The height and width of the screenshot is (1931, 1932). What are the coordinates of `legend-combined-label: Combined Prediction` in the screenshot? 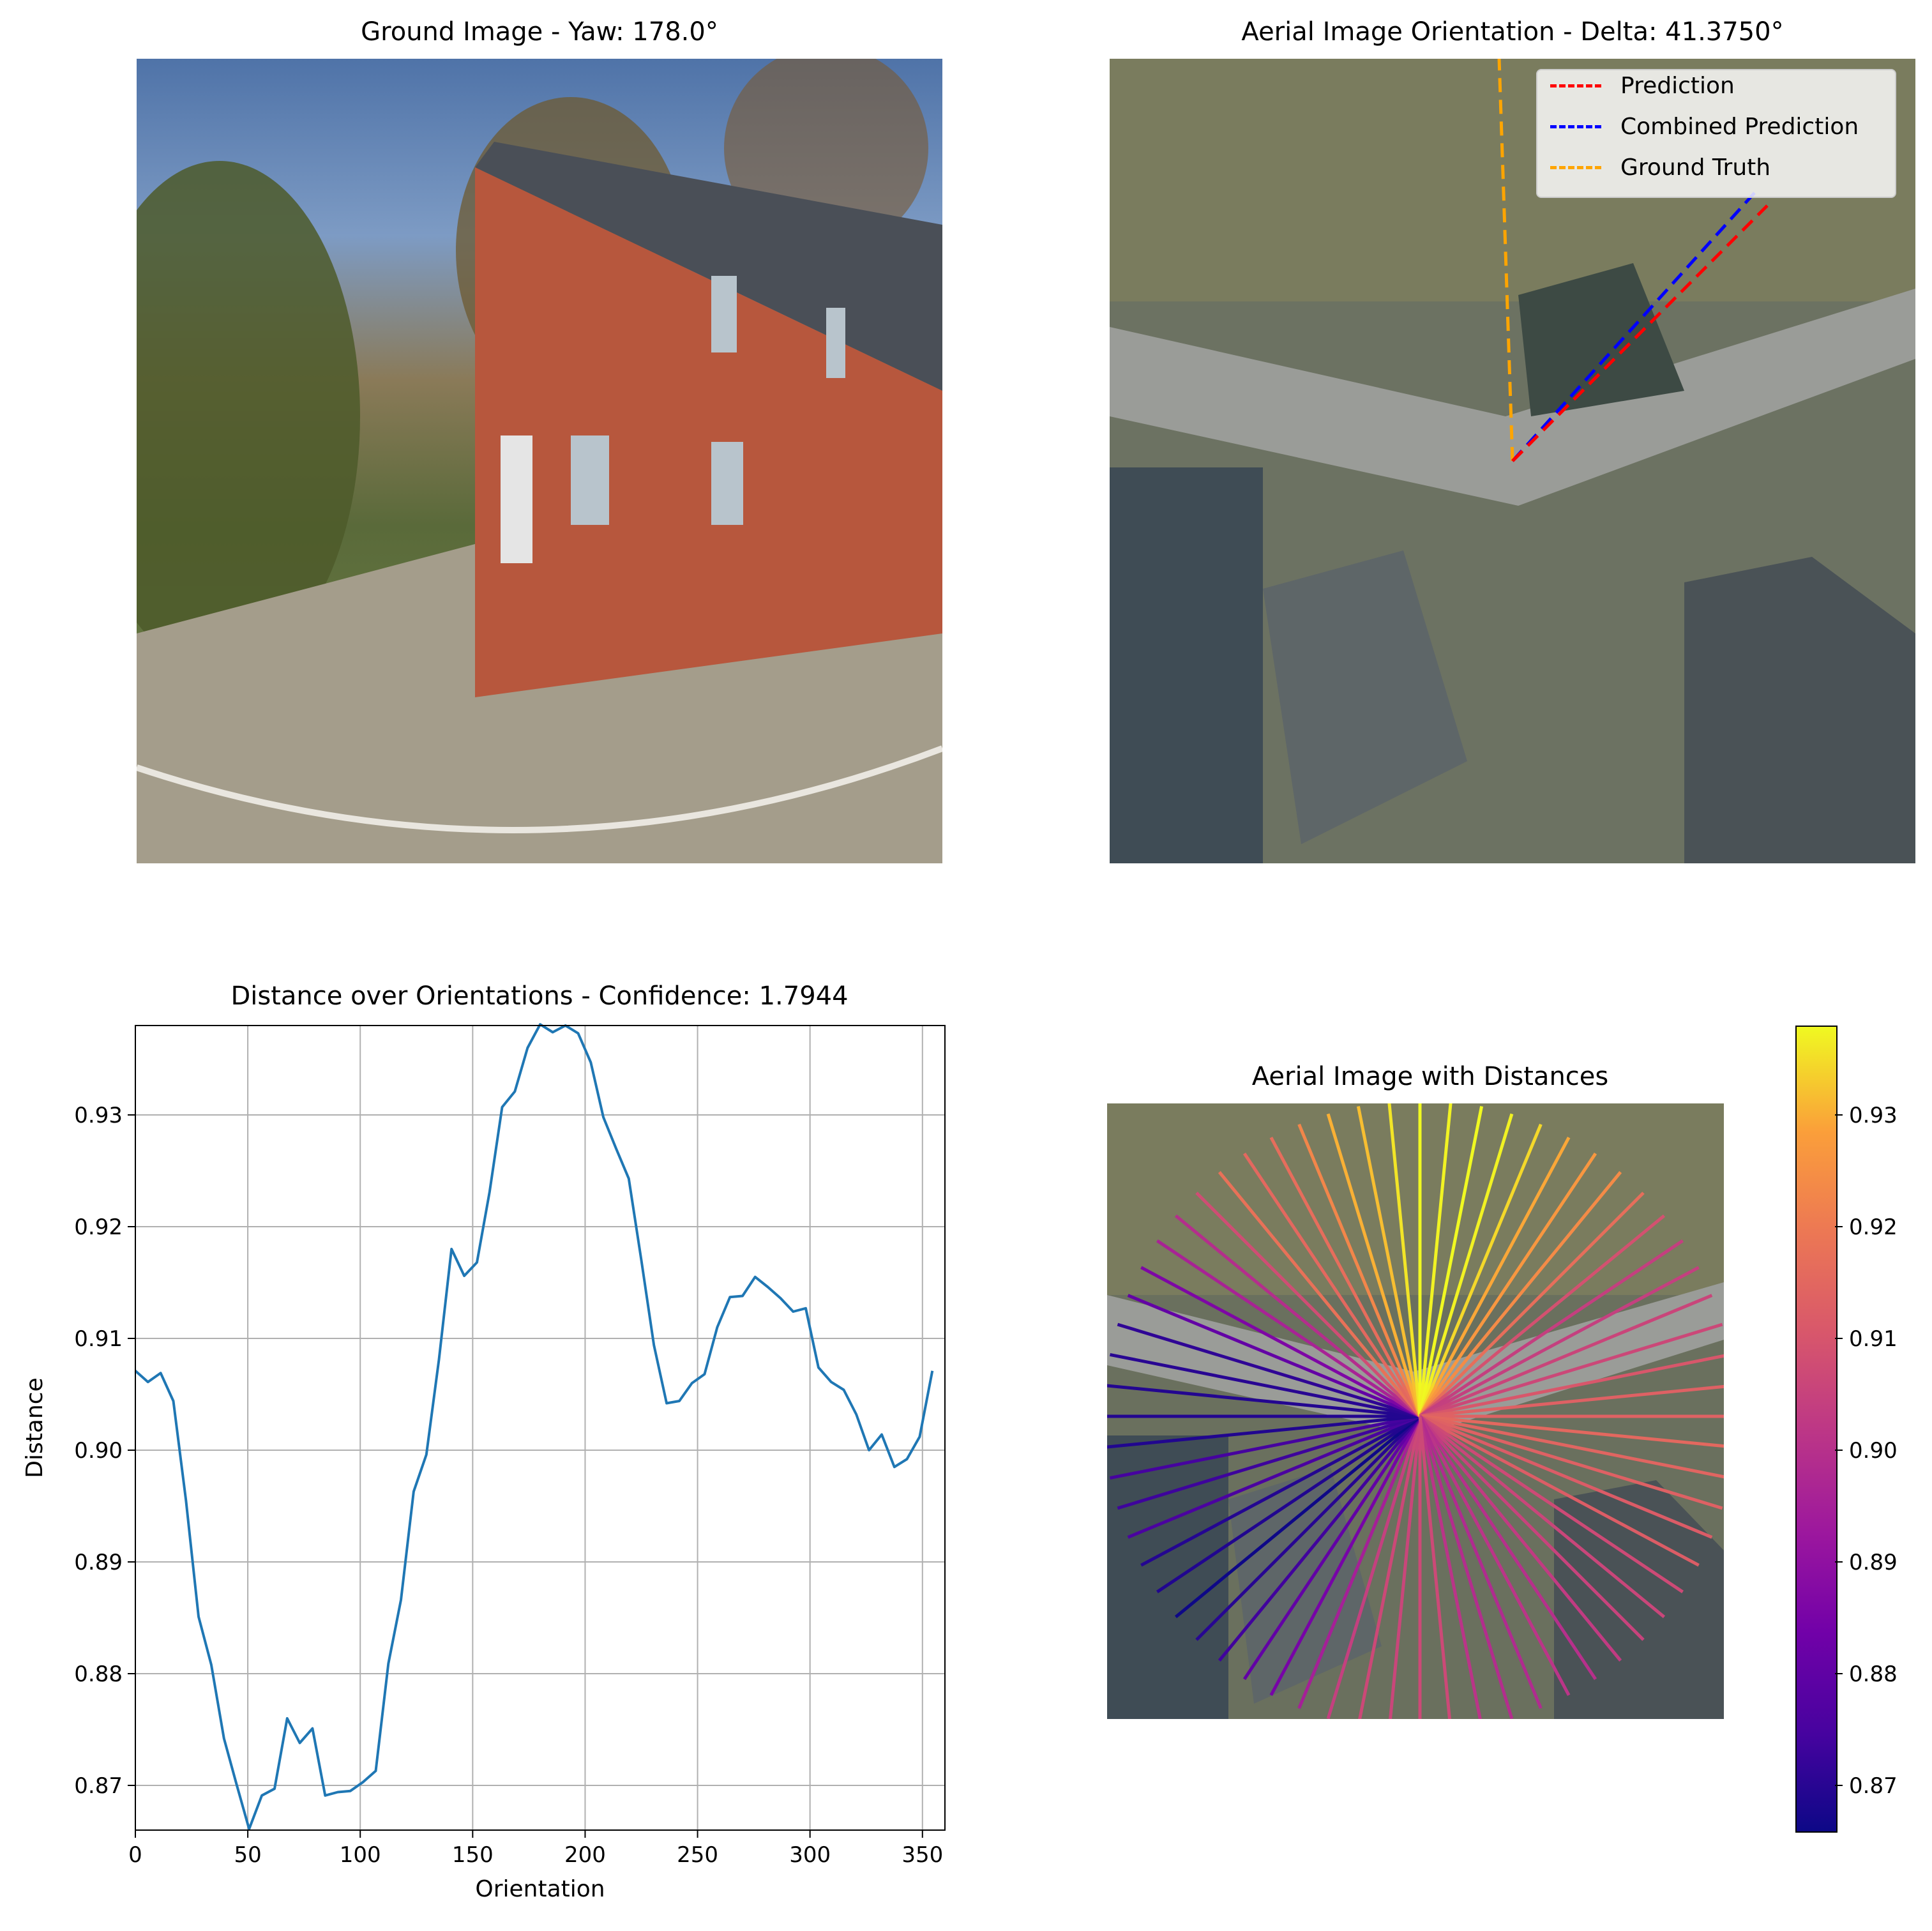 It's located at (1739, 127).